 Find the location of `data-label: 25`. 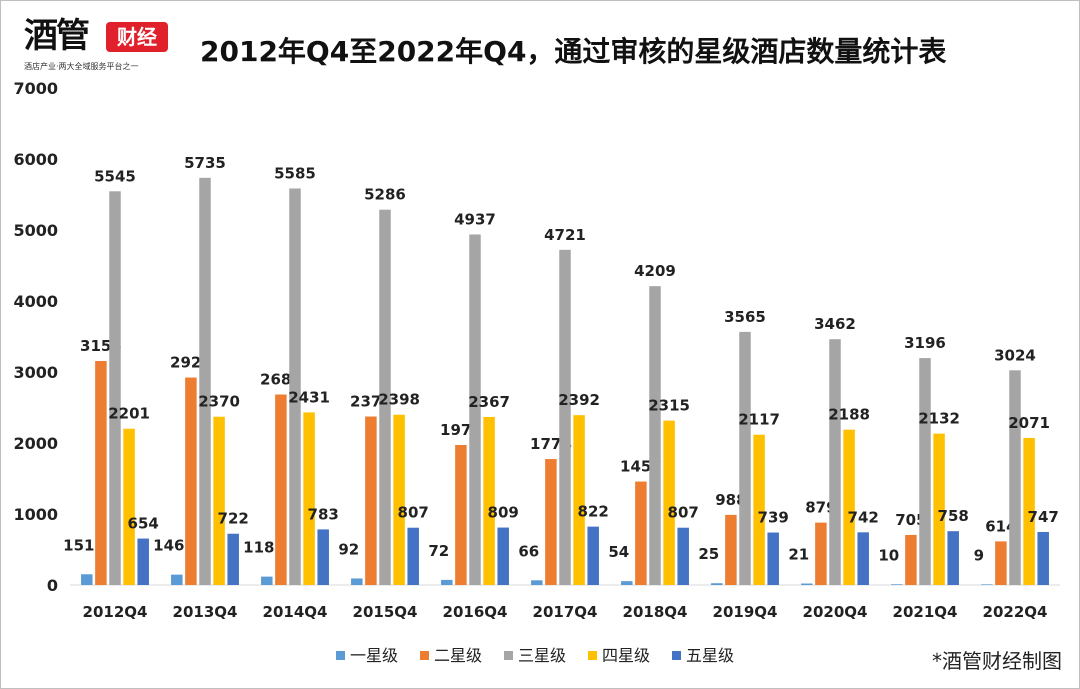

data-label: 25 is located at coordinates (708, 554).